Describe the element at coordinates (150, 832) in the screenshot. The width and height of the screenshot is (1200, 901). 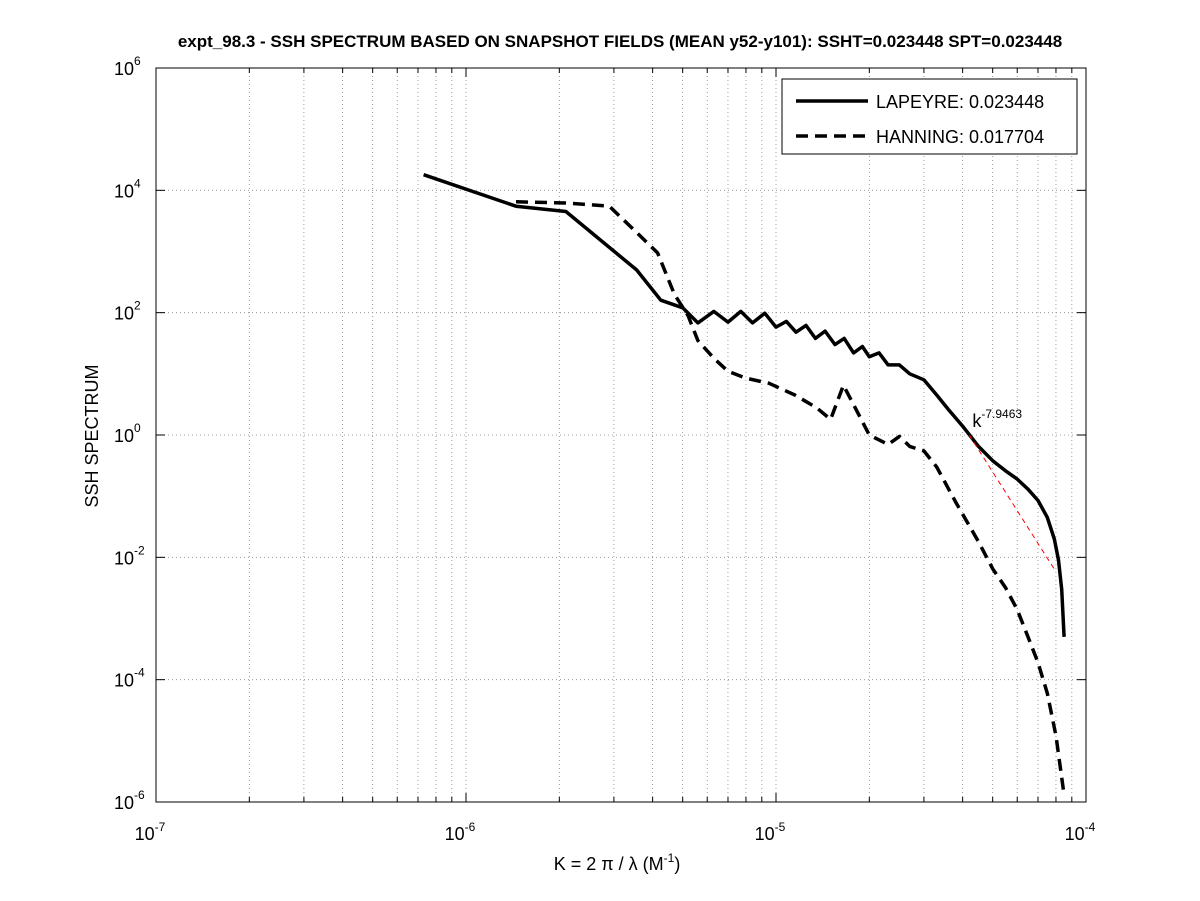
I see `x-tick-label: 10⁻⁷` at that location.